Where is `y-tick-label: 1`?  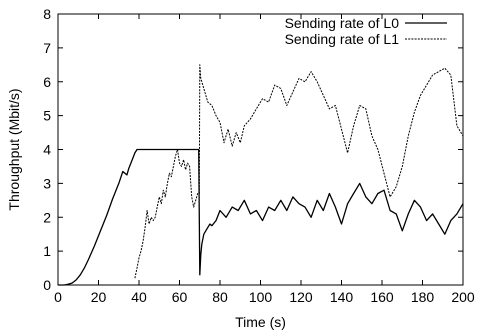
y-tick-label: 1 is located at coordinates (47, 251).